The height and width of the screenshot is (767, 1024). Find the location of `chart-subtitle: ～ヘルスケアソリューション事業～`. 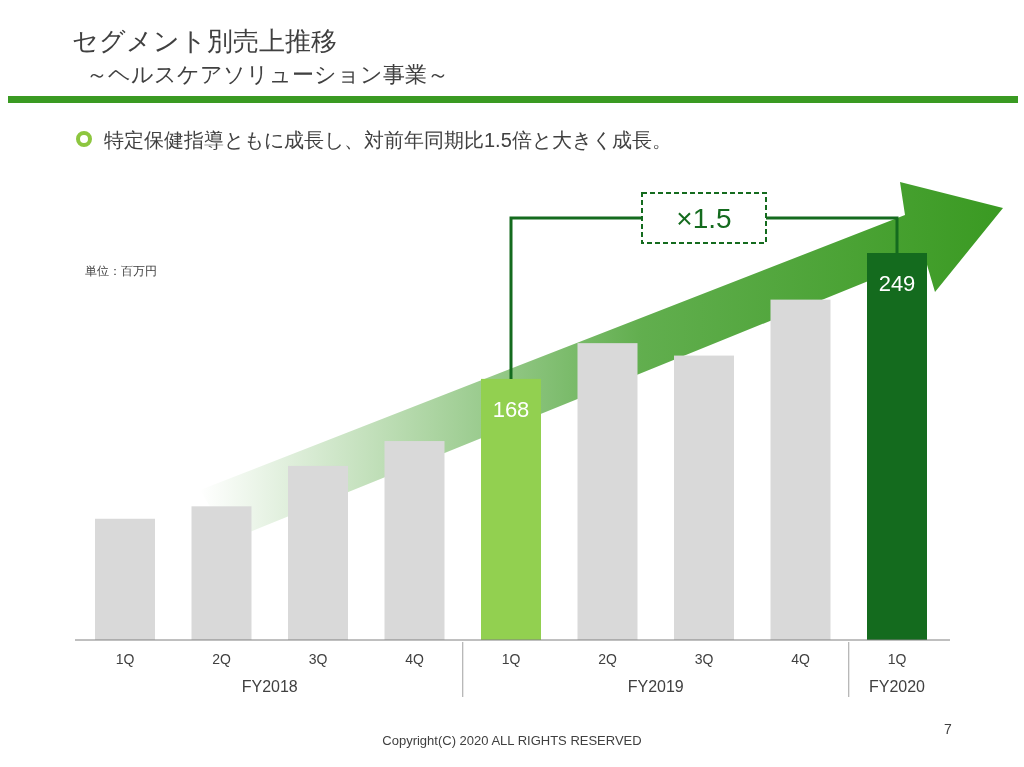

chart-subtitle: ～ヘルスケアソリューション事業～ is located at coordinates (267, 74).